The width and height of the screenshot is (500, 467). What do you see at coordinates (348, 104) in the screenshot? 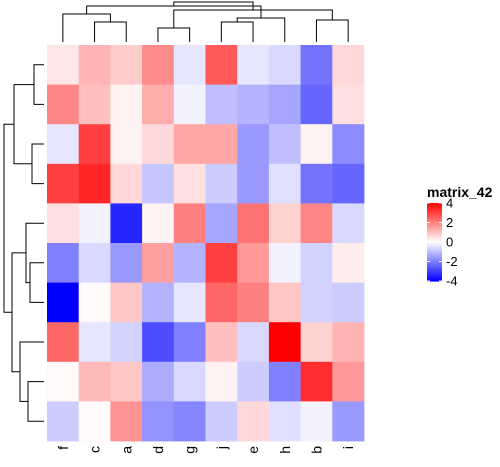
I see `heatmap-cell-r2-i` at bounding box center [348, 104].